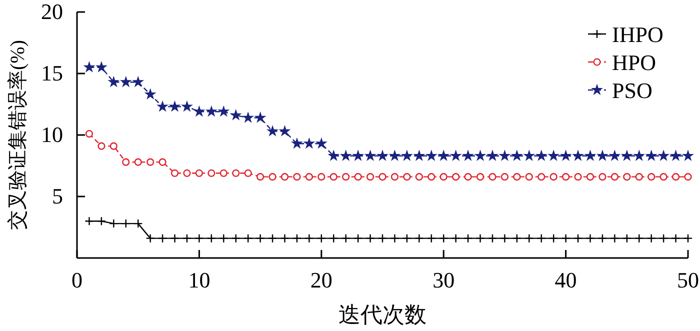 The image size is (700, 331). I want to click on y-tick-label: 20, so click(52, 12).